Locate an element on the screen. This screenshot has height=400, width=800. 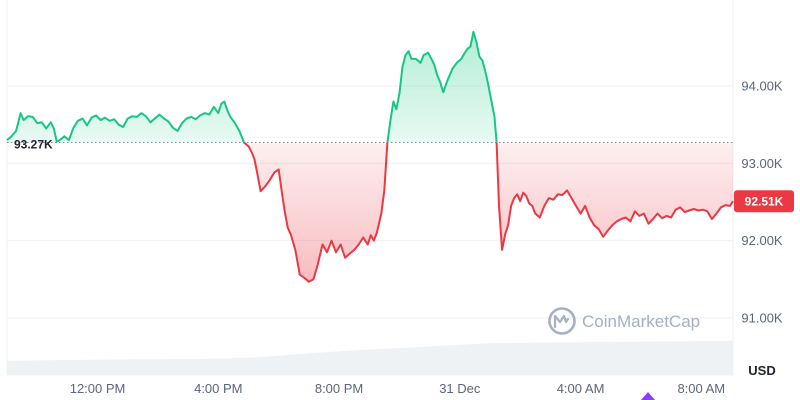
watermark: CoinMarketCap is located at coordinates (624, 321).